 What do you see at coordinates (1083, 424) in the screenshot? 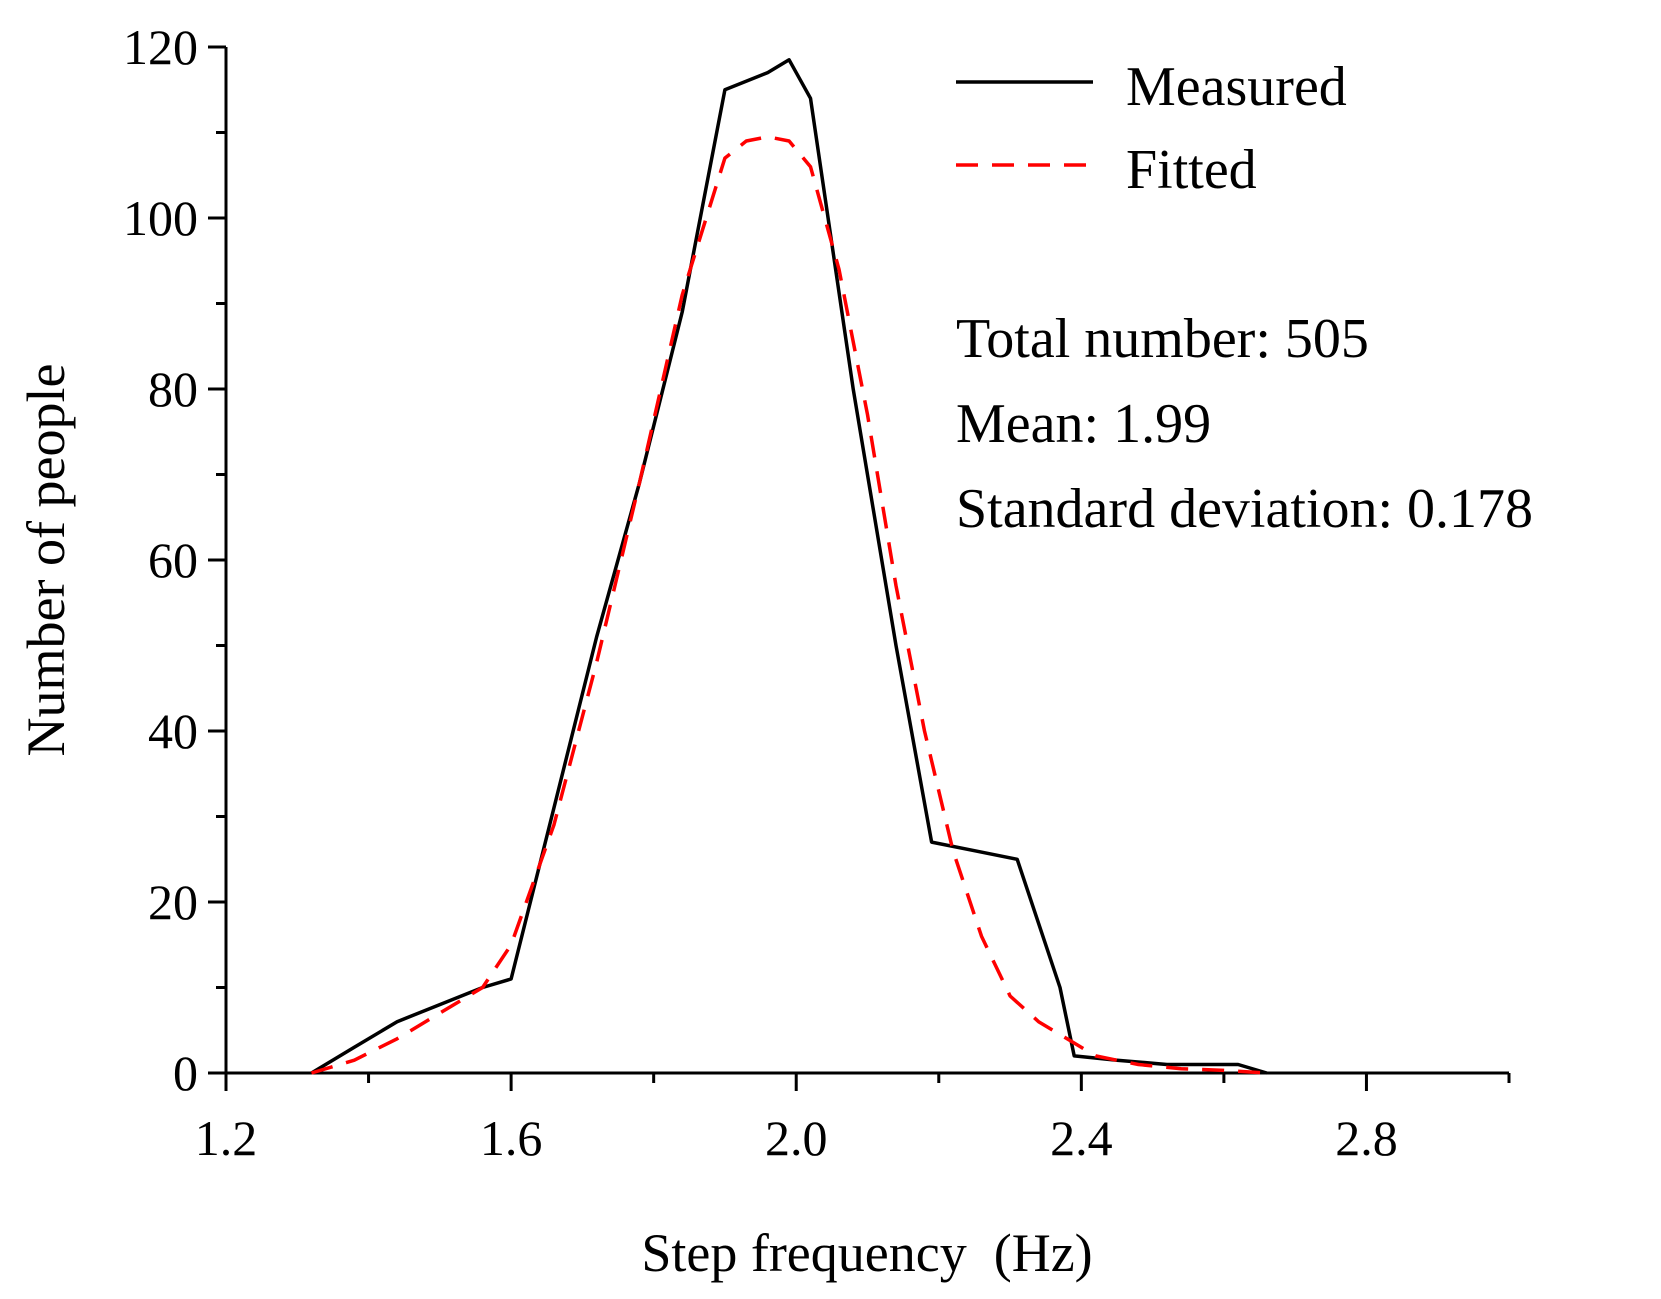
I see `stat-mean: Mean: 1.99` at bounding box center [1083, 424].